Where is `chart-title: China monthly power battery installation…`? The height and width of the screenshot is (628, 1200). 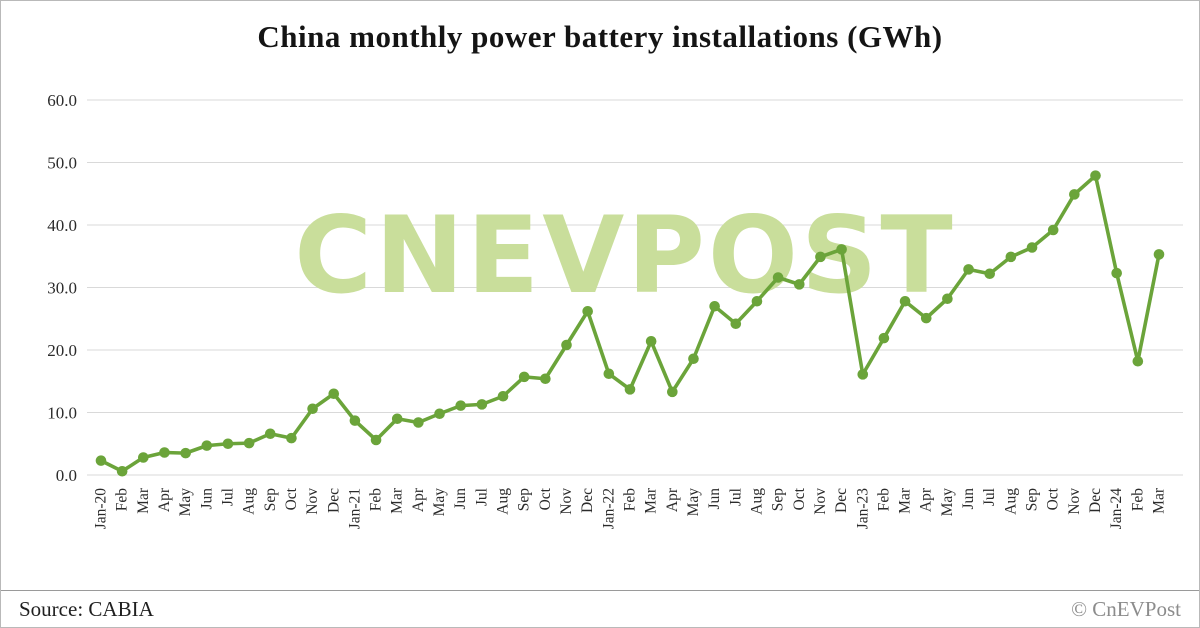
chart-title: China monthly power battery installation… is located at coordinates (600, 36).